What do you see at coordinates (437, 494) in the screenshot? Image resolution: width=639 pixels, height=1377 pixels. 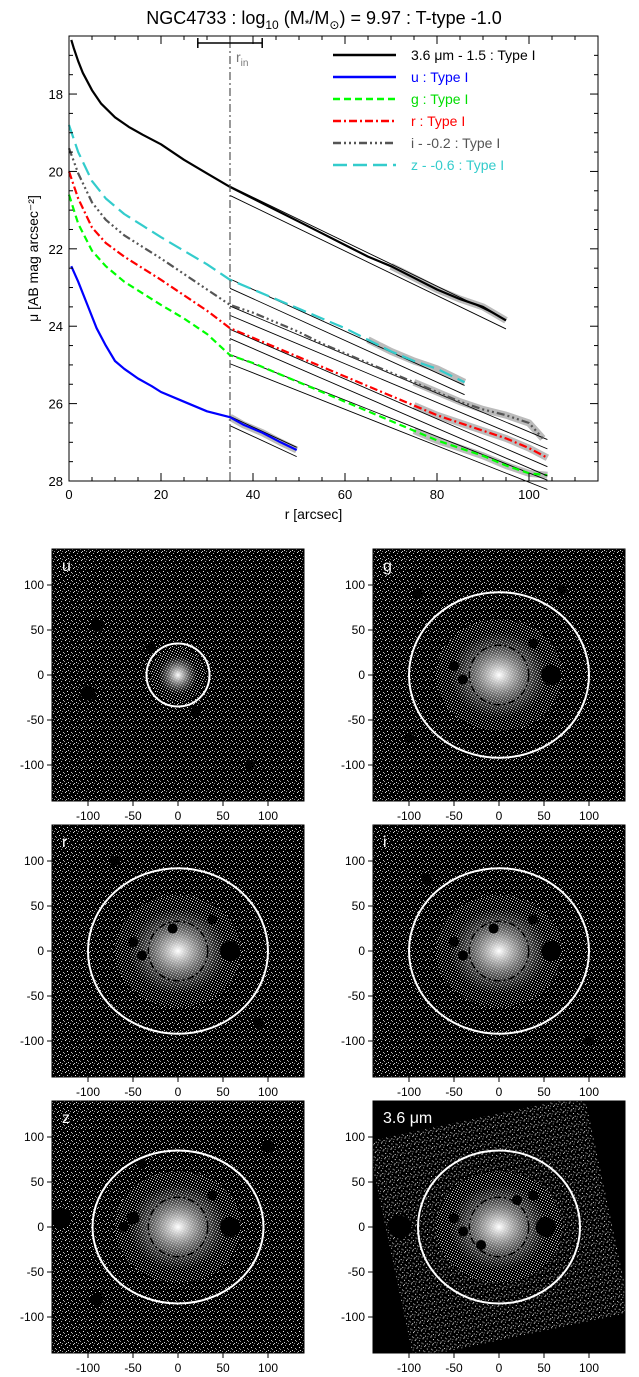 I see `x-tick-label: 80` at bounding box center [437, 494].